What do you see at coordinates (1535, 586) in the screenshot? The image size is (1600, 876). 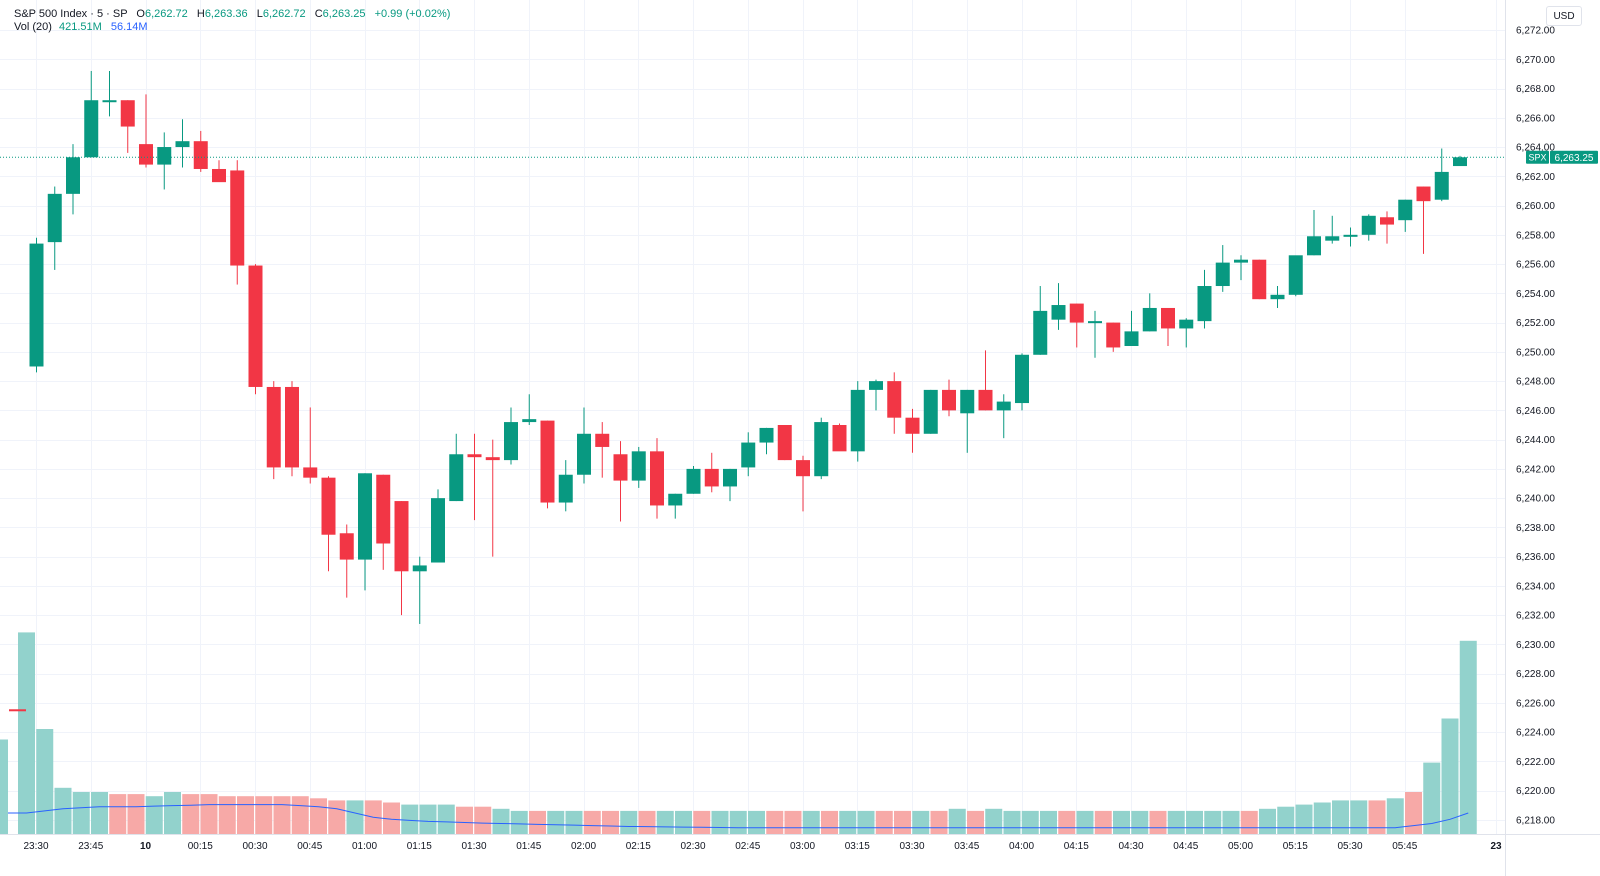 I see `y-tick-label: 6,234.00` at bounding box center [1535, 586].